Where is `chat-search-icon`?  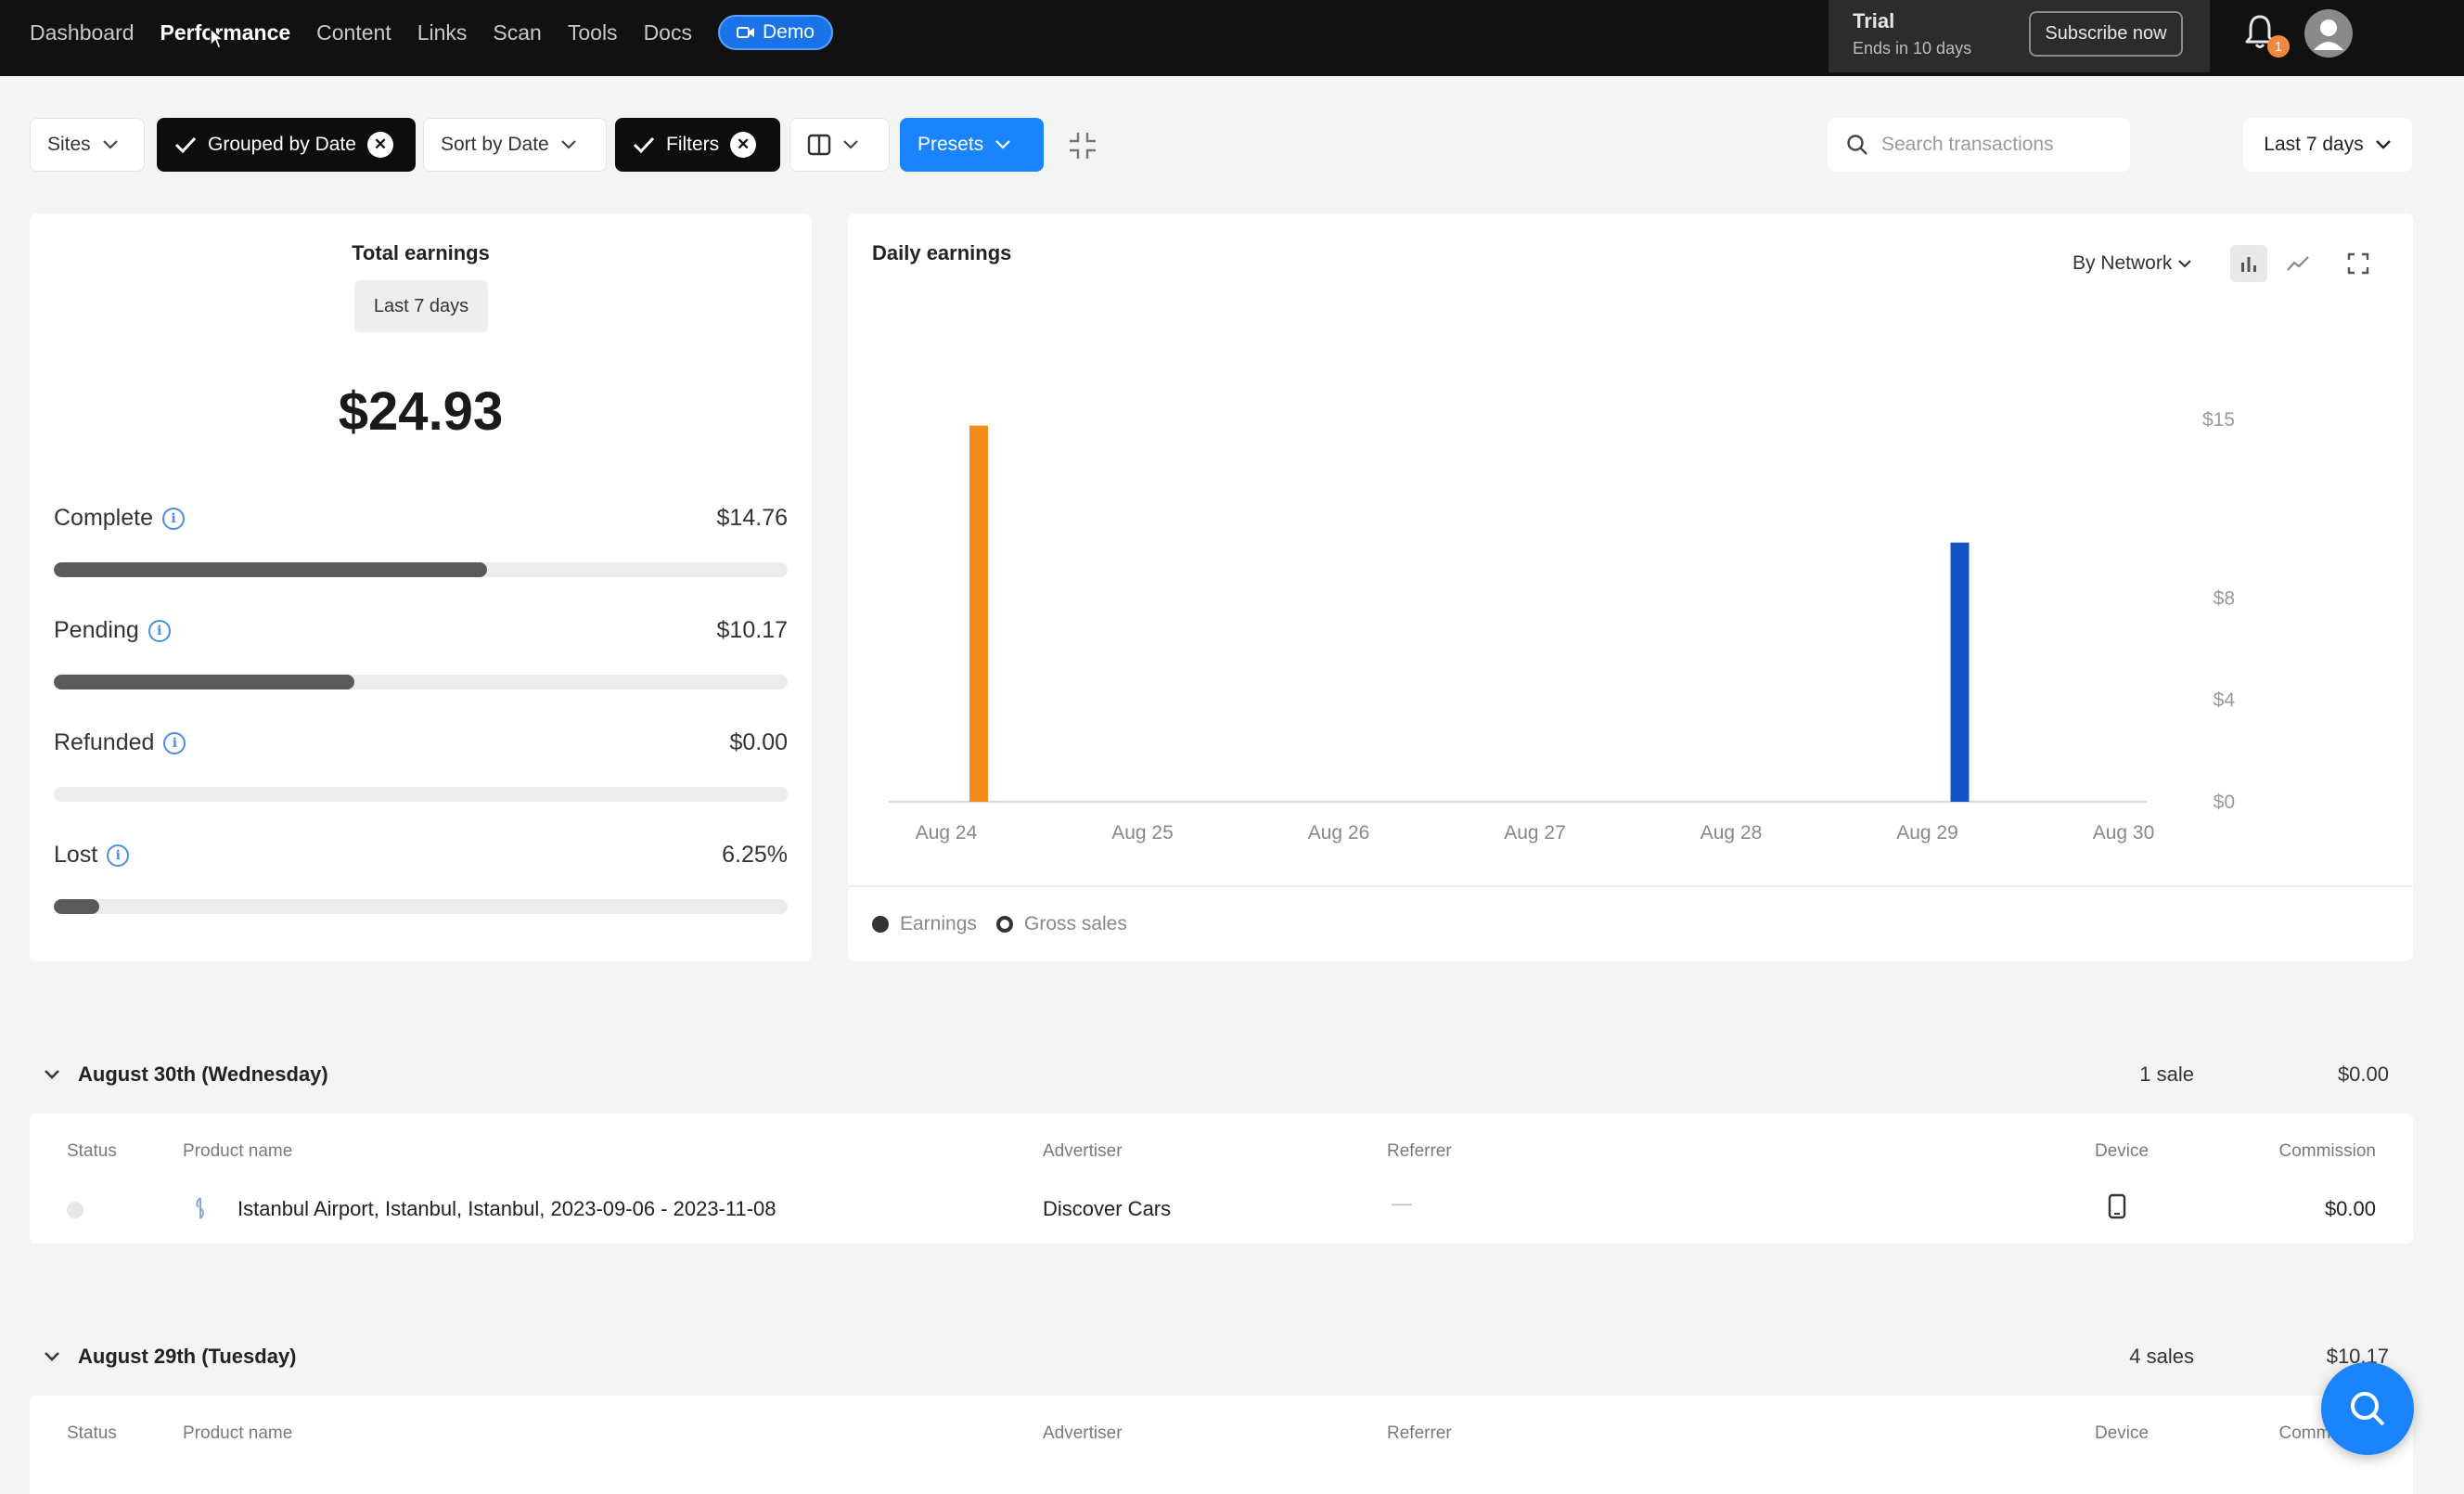
chat-search-icon is located at coordinates (2368, 1409).